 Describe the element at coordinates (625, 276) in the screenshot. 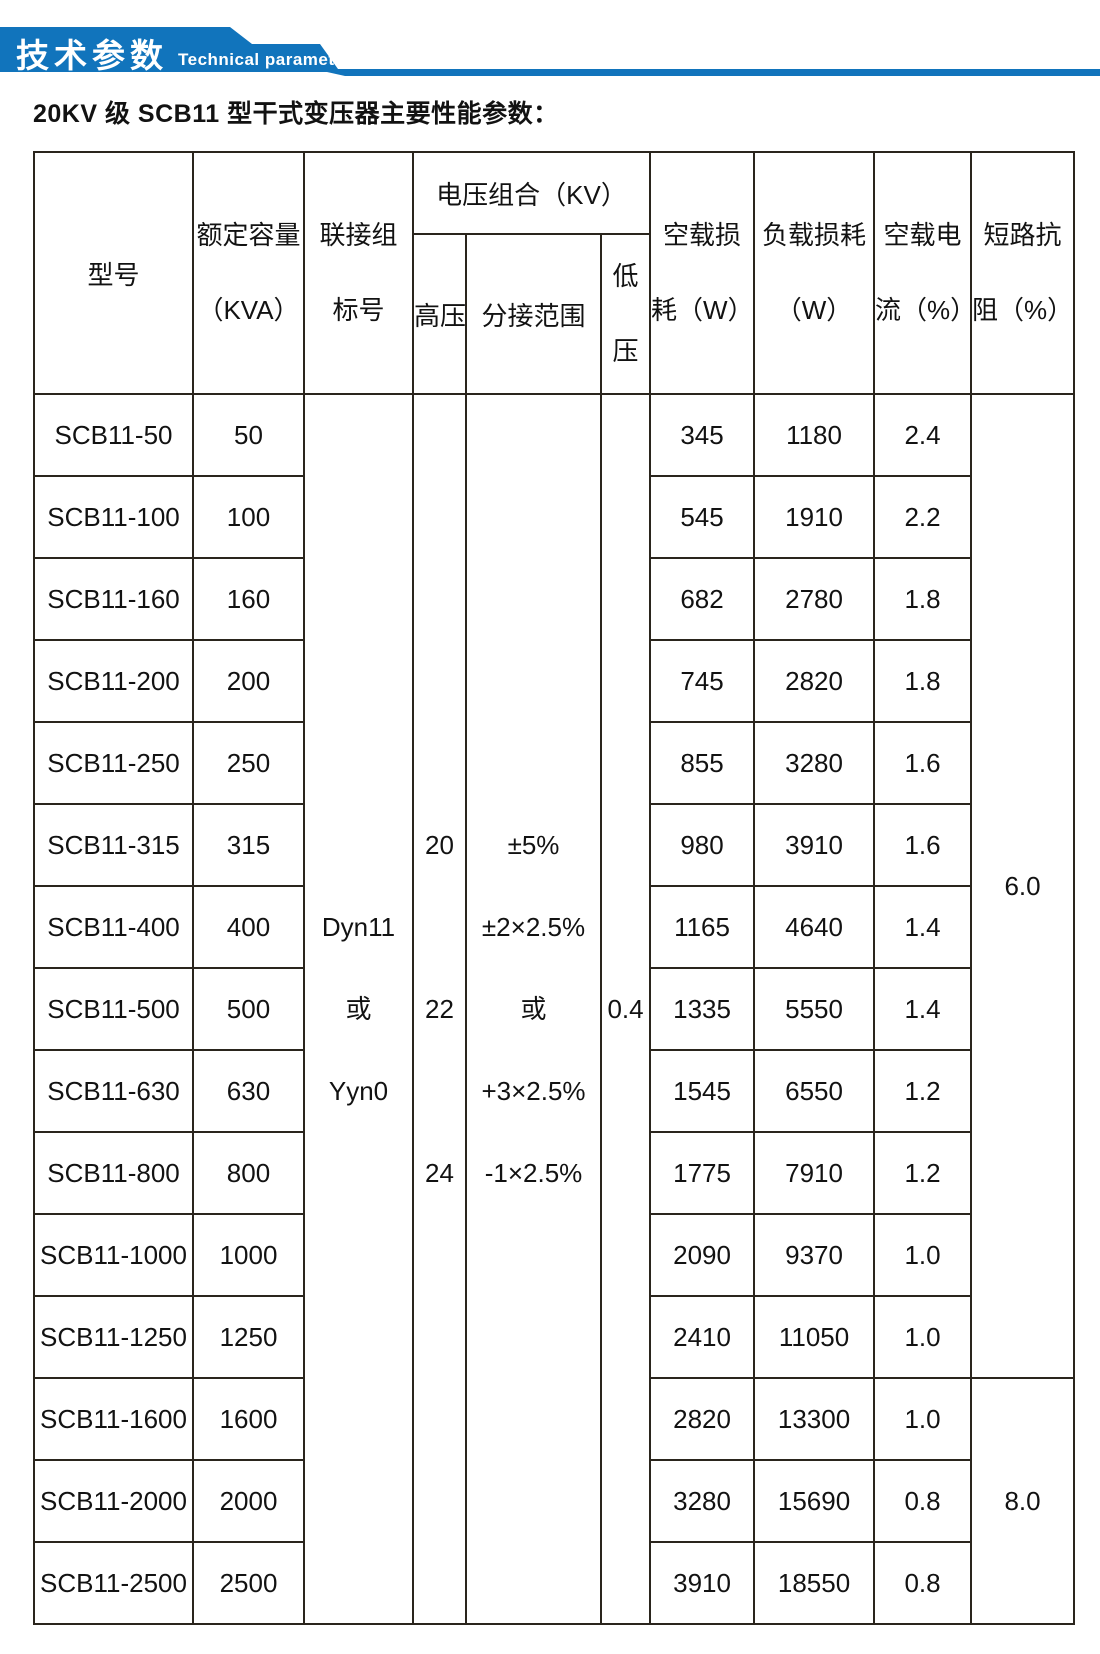

I see `col-header-lv-line1: 低` at that location.